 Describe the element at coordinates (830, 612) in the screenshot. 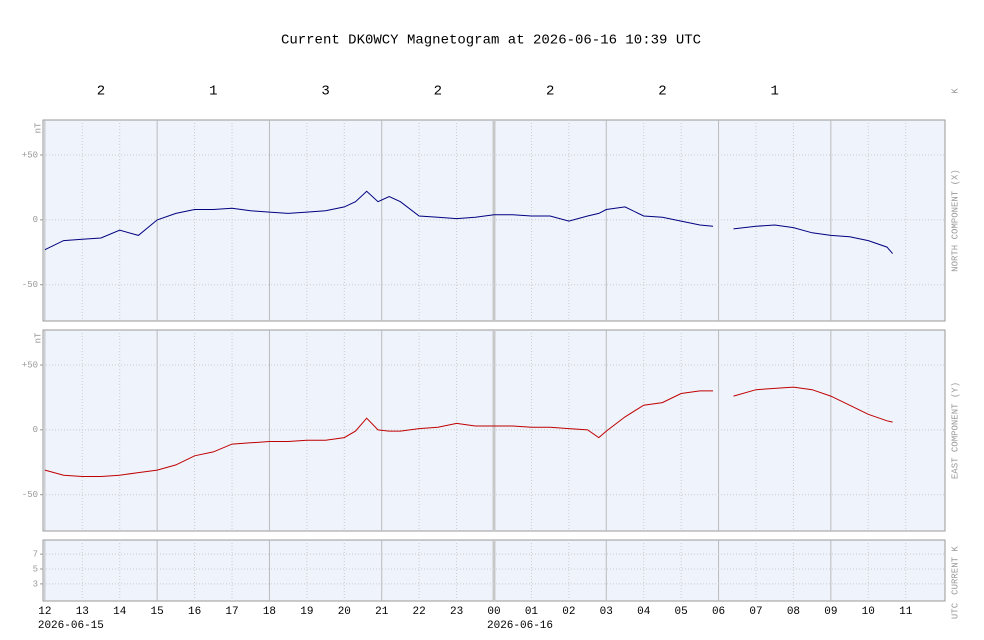

I see `x-tick-label: 09` at that location.